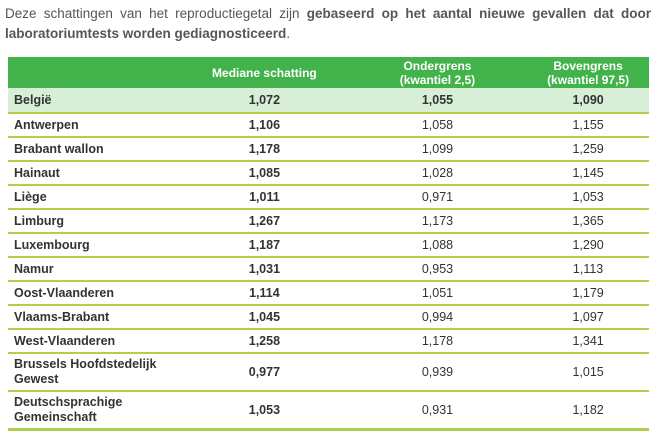 The height and width of the screenshot is (434, 657). What do you see at coordinates (65, 340) in the screenshot?
I see `region-cell: West-Vlaanderen` at bounding box center [65, 340].